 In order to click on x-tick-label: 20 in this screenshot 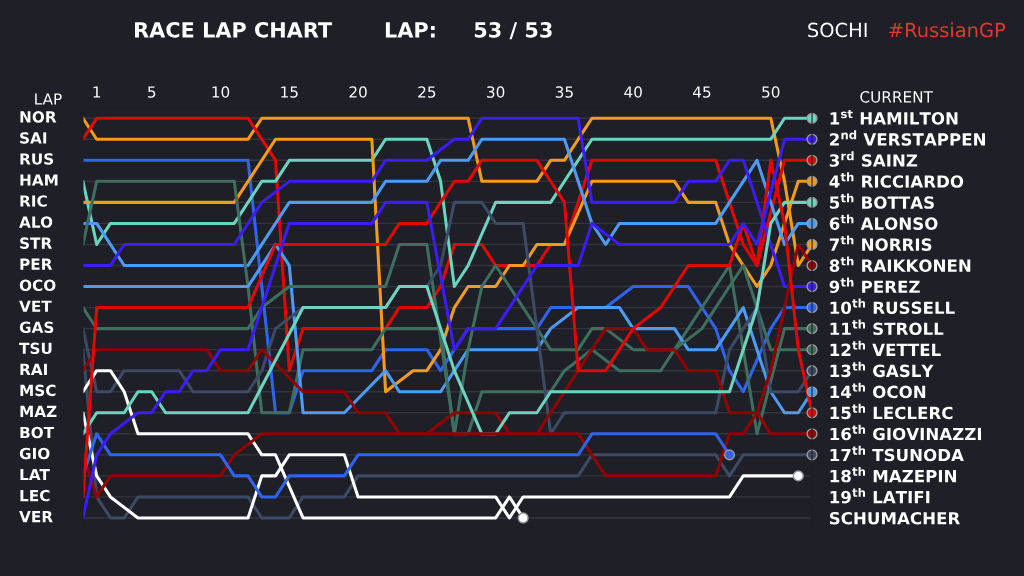, I will do `click(358, 92)`.